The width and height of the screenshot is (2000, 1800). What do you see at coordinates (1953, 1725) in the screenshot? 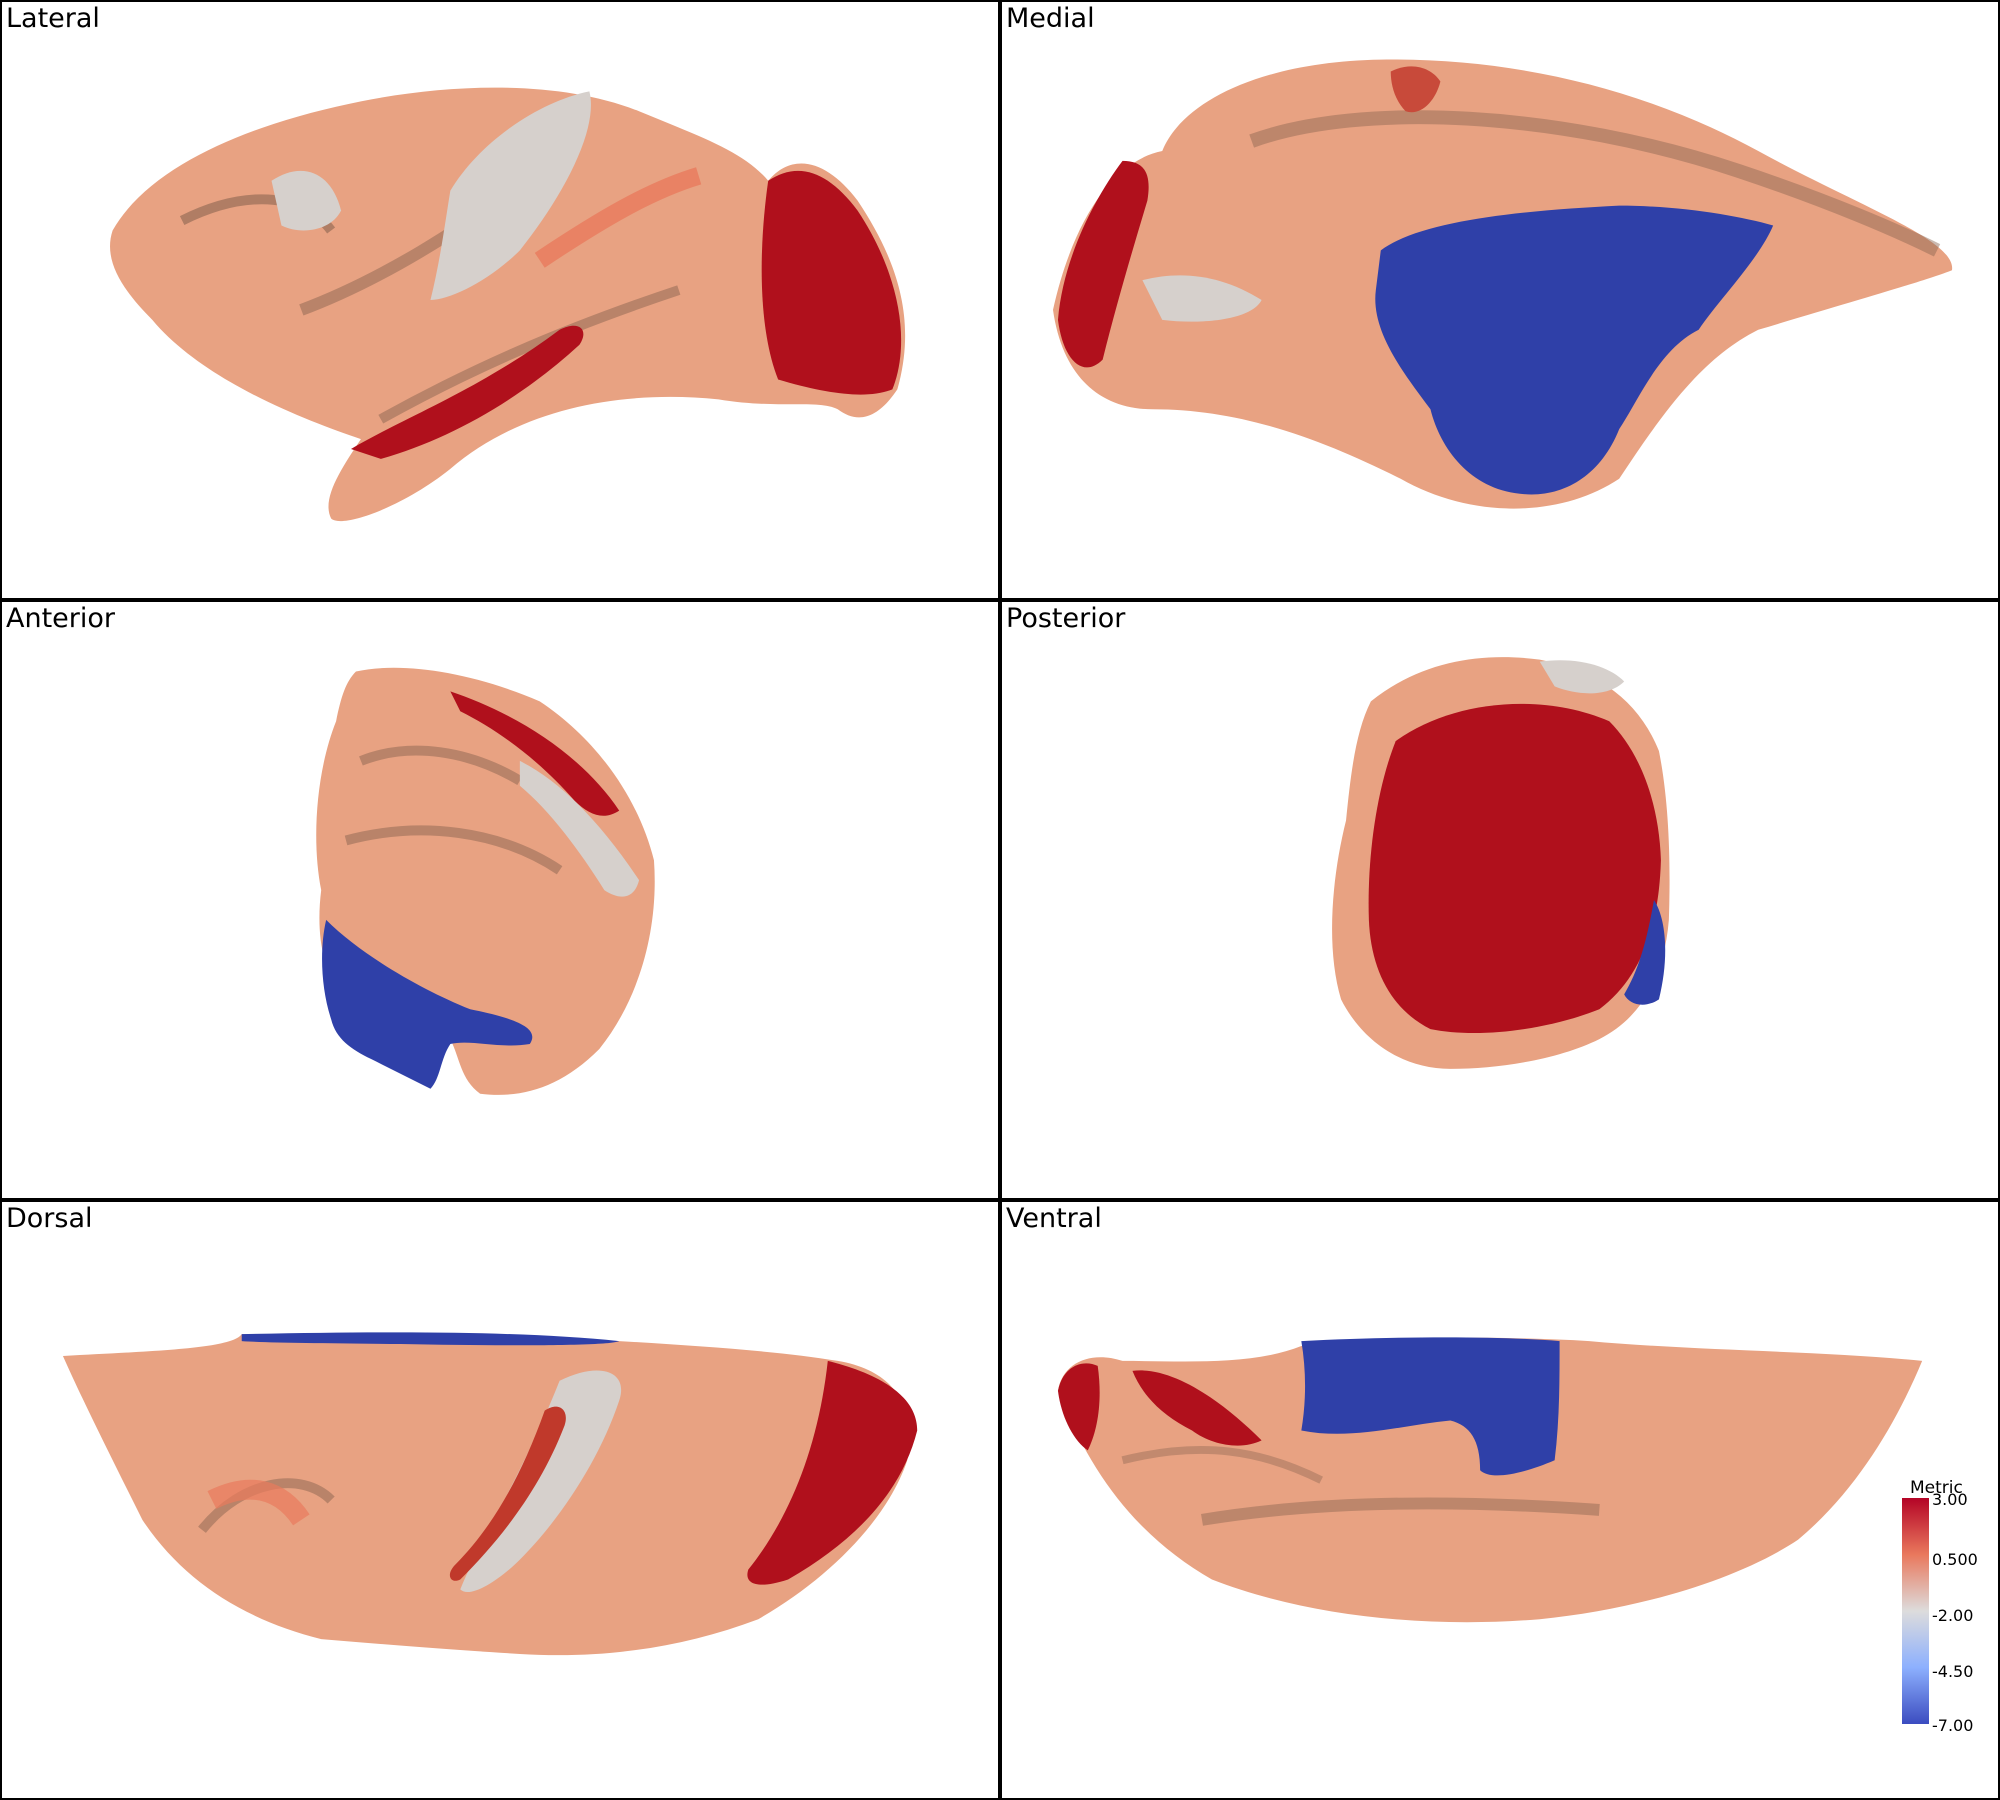
I see `colorbar-tick: -7.00` at bounding box center [1953, 1725].